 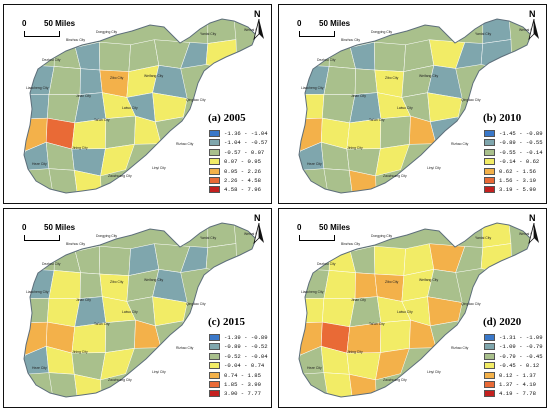 I want to click on city-label: Heze City, so click(x=39, y=164).